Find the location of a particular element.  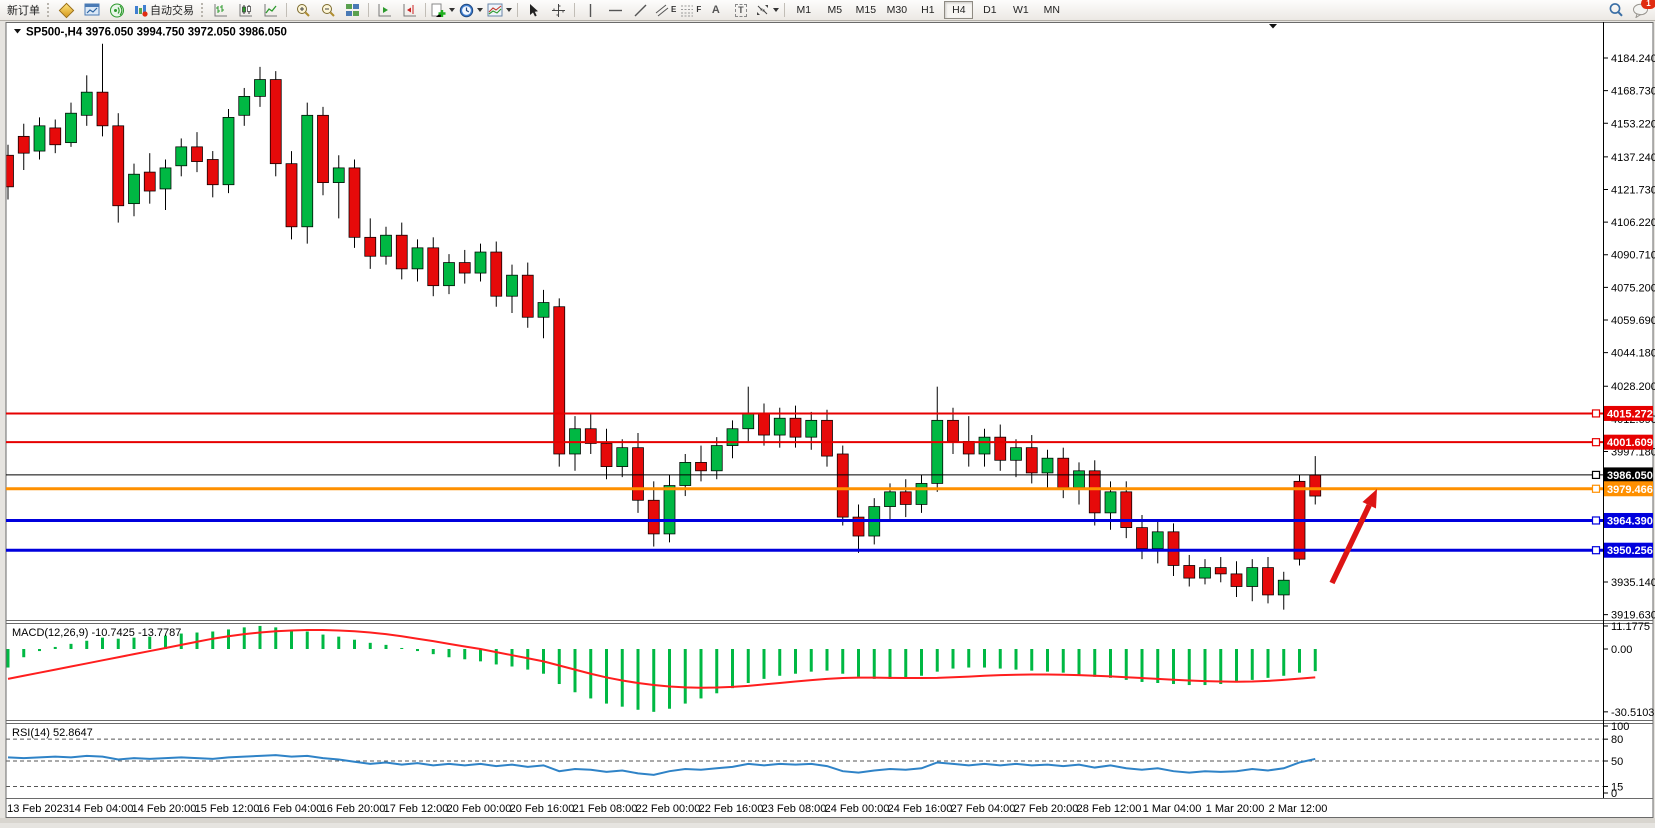

gold-diamond-icon is located at coordinates (66, 10).